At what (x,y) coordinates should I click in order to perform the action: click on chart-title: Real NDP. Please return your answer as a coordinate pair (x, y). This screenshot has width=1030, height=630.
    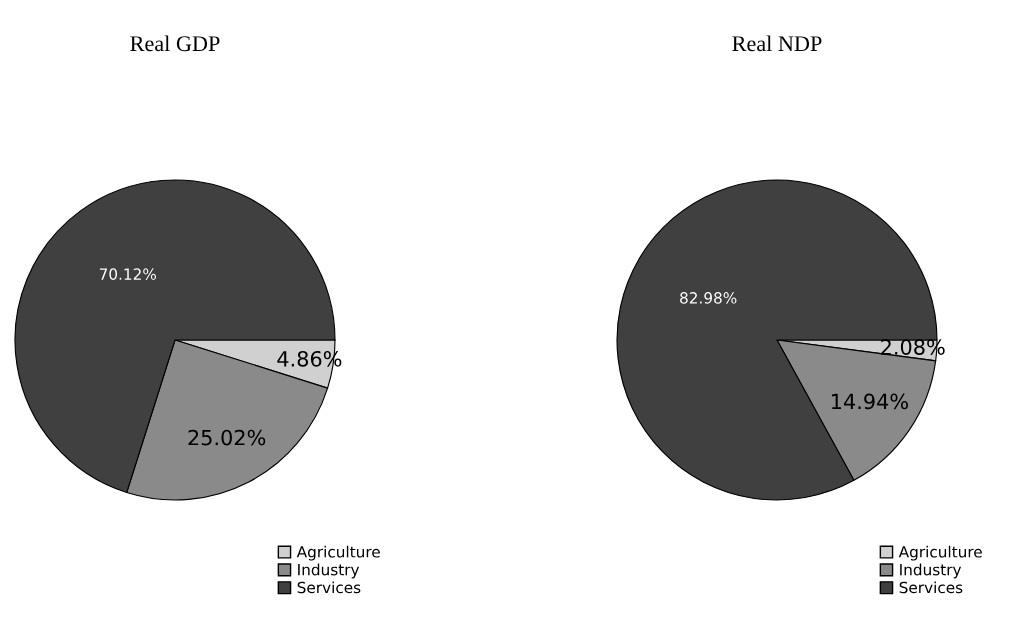
    Looking at the image, I should click on (777, 43).